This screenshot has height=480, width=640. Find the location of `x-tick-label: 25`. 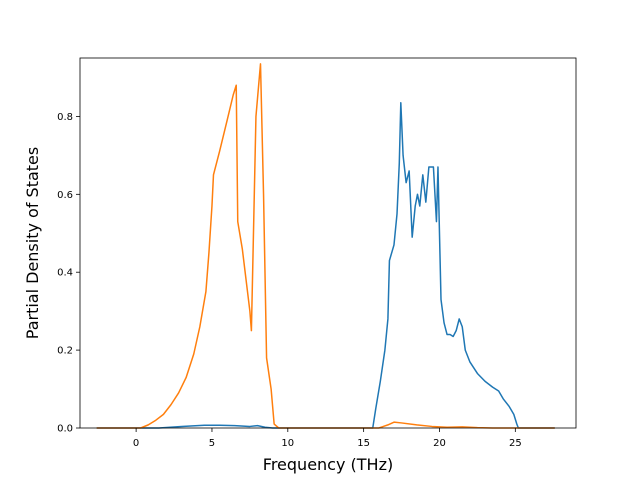

x-tick-label: 25 is located at coordinates (515, 443).